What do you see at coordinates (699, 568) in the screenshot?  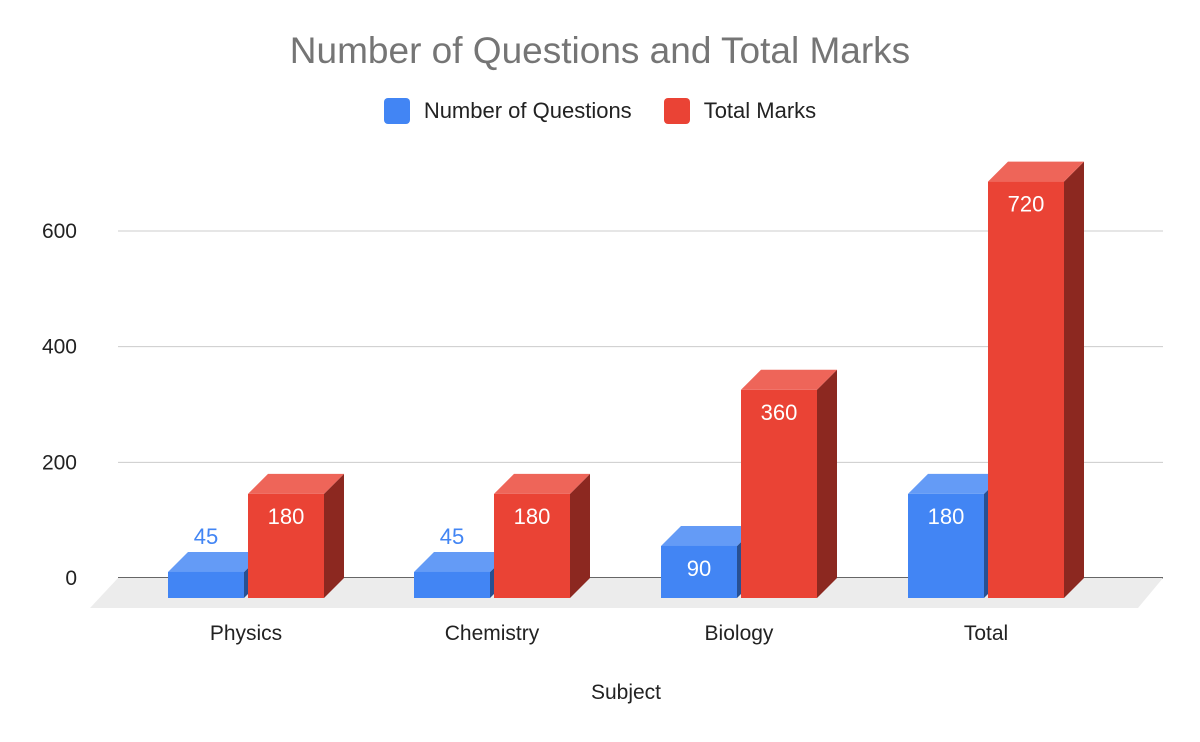 I see `data-label: 90` at bounding box center [699, 568].